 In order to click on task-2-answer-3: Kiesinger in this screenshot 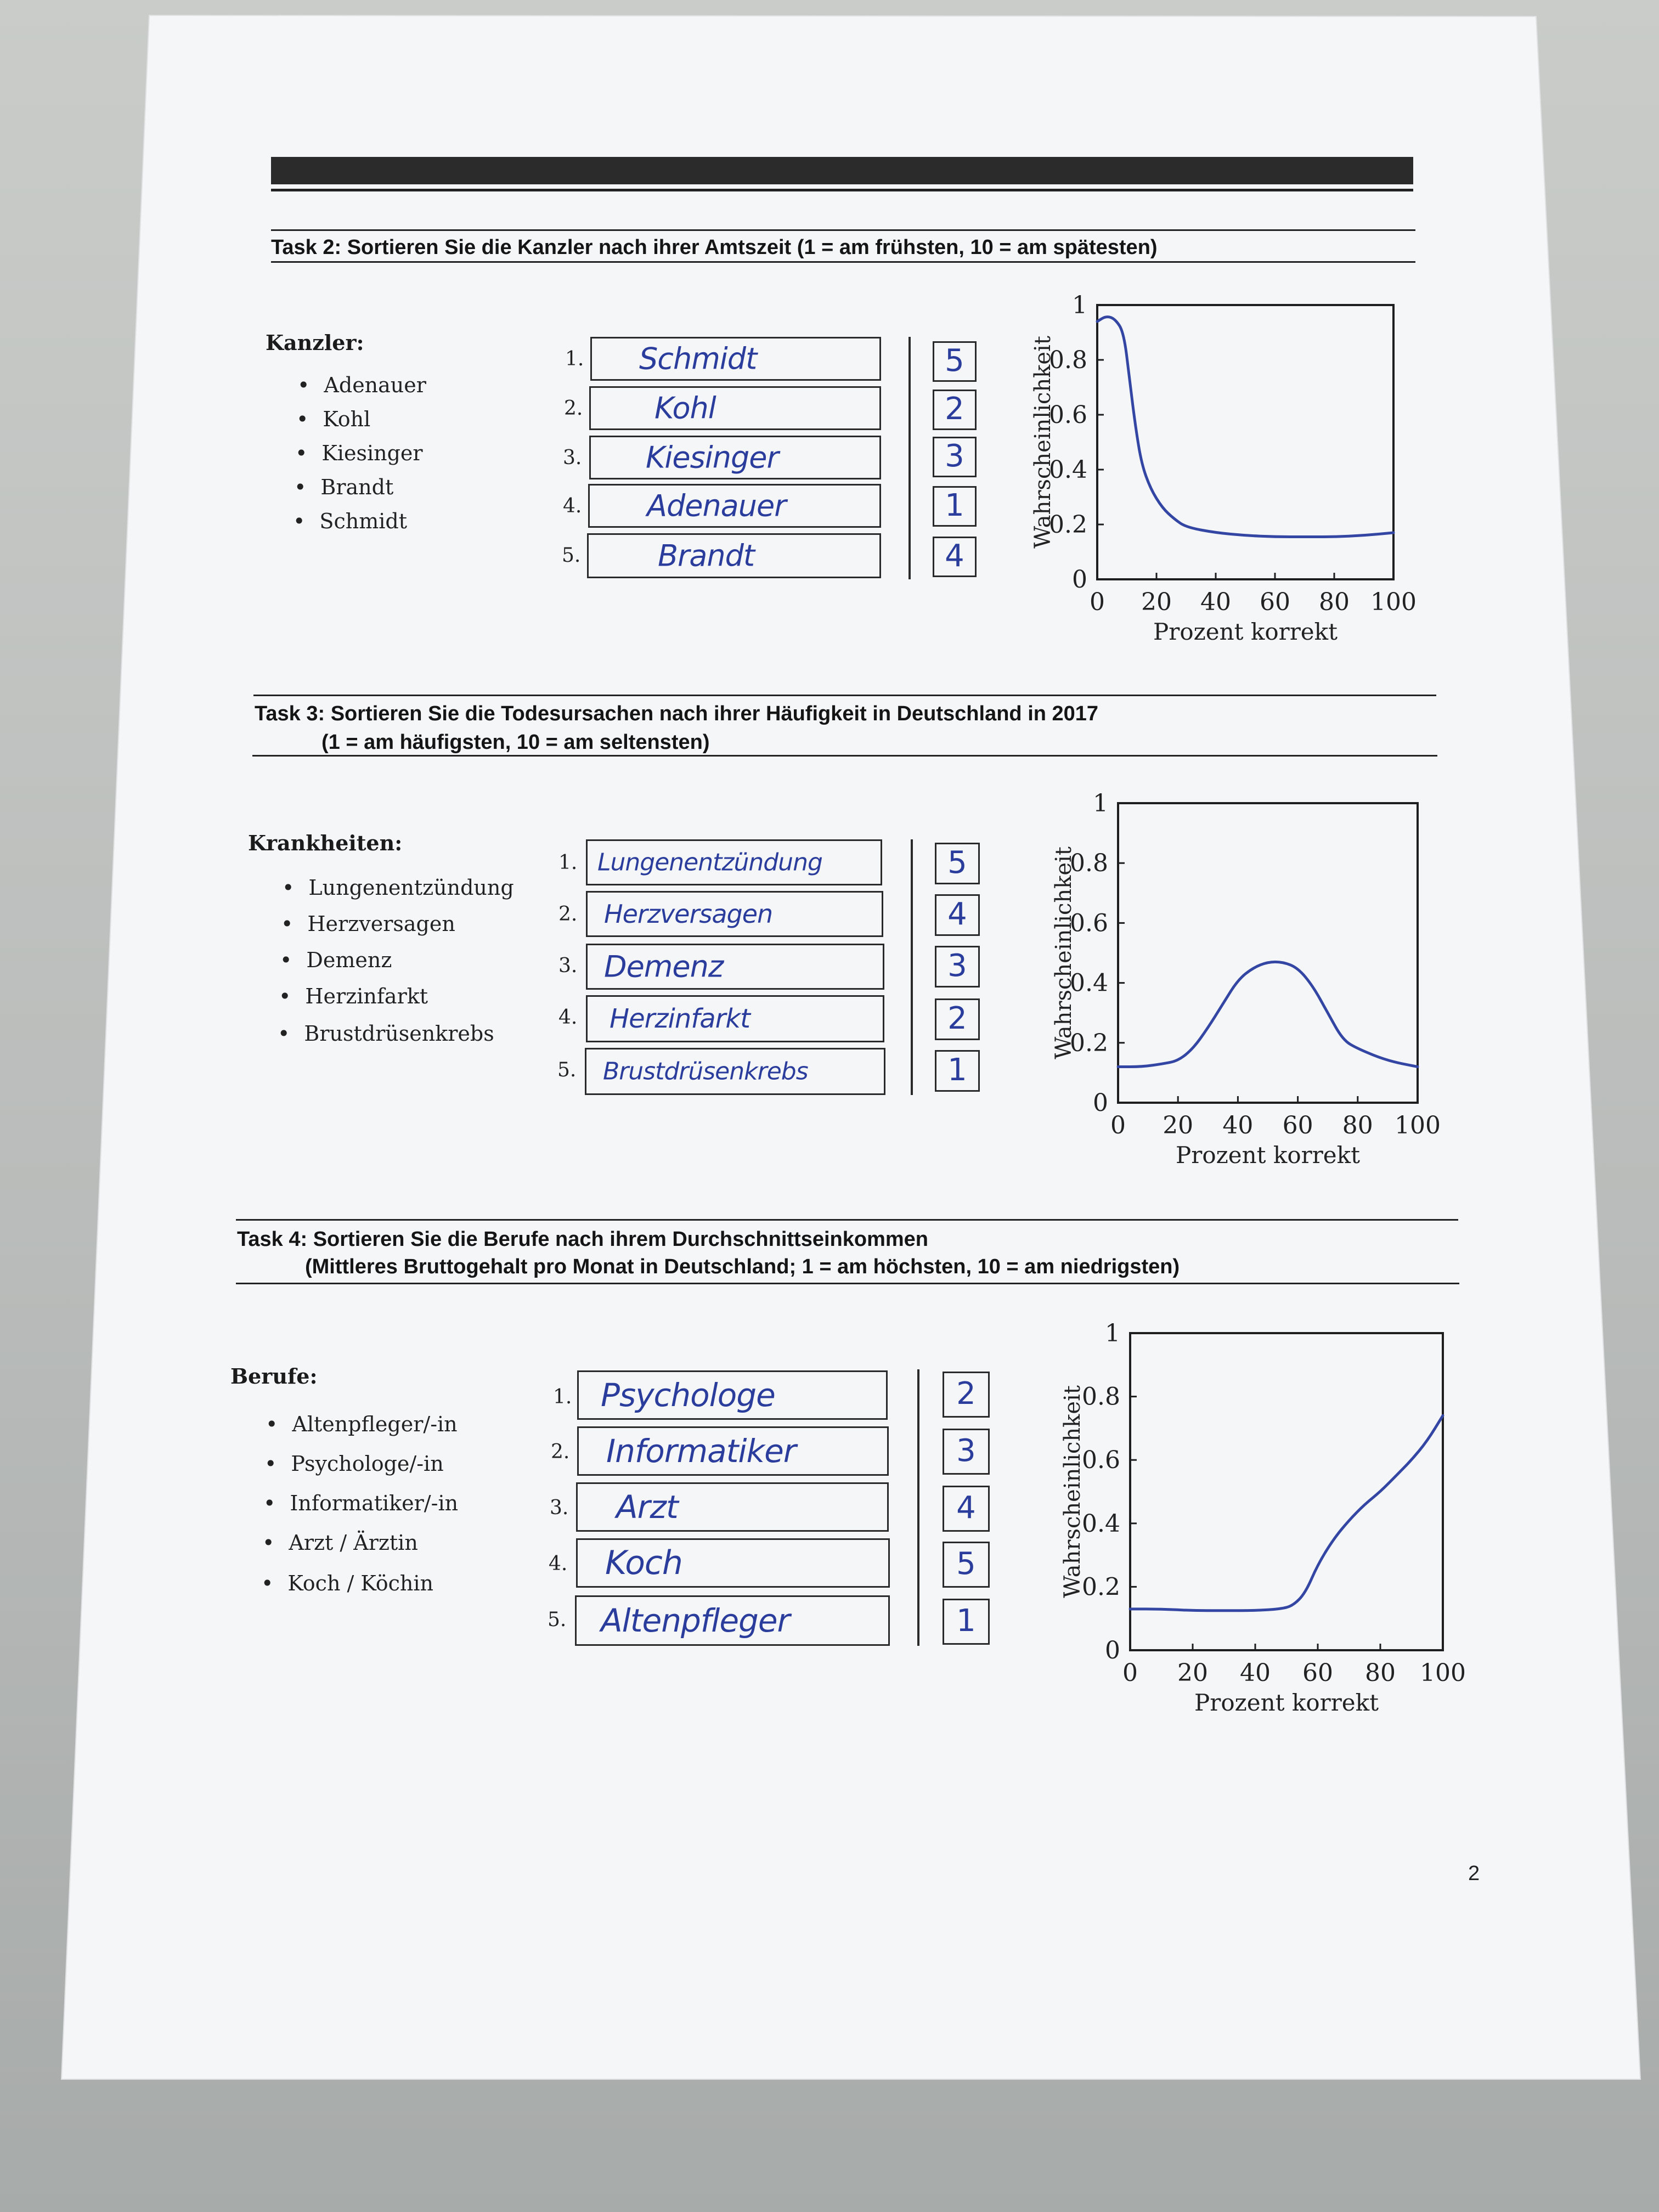, I will do `click(713, 458)`.